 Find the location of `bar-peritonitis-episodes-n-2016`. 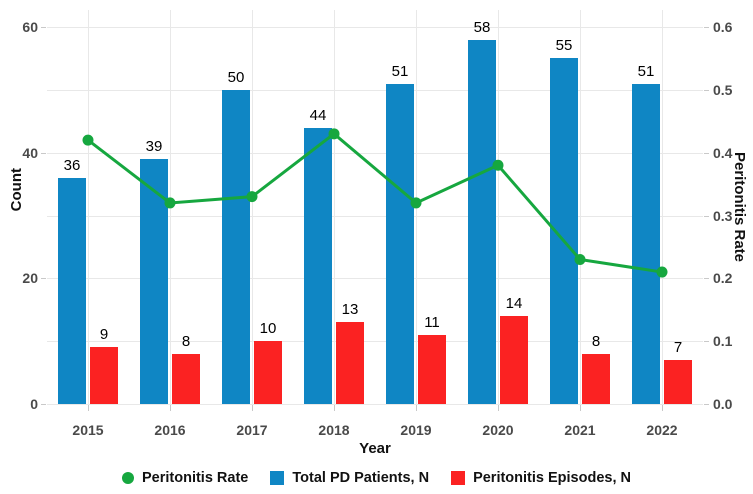

bar-peritonitis-episodes-n-2016 is located at coordinates (186, 378).